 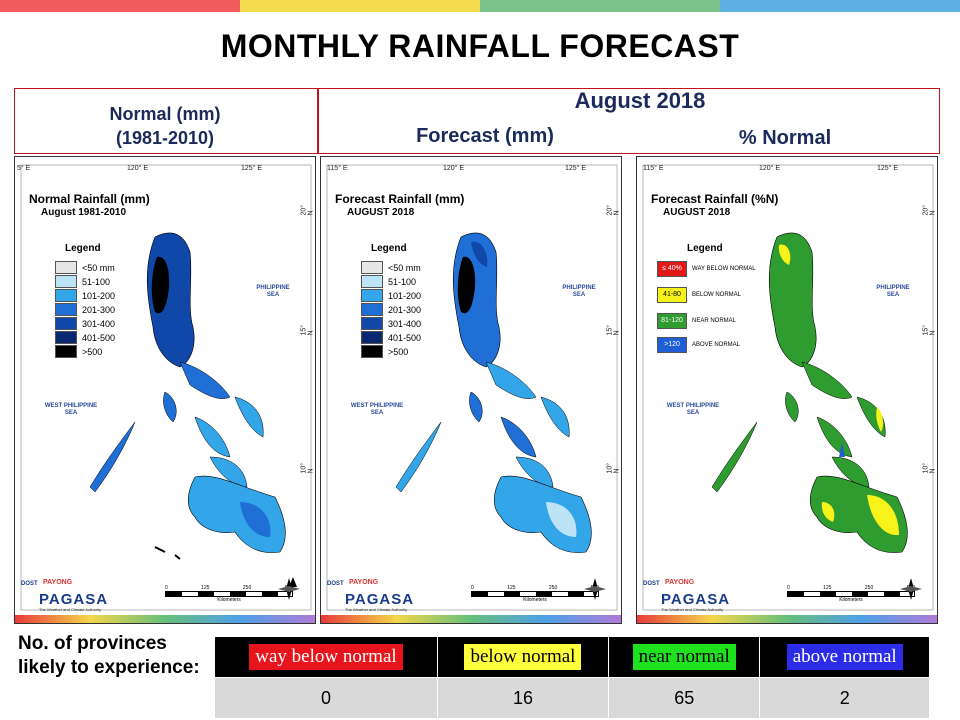 What do you see at coordinates (672, 269) in the screenshot?
I see `legend-swatch: ≤ 40%` at bounding box center [672, 269].